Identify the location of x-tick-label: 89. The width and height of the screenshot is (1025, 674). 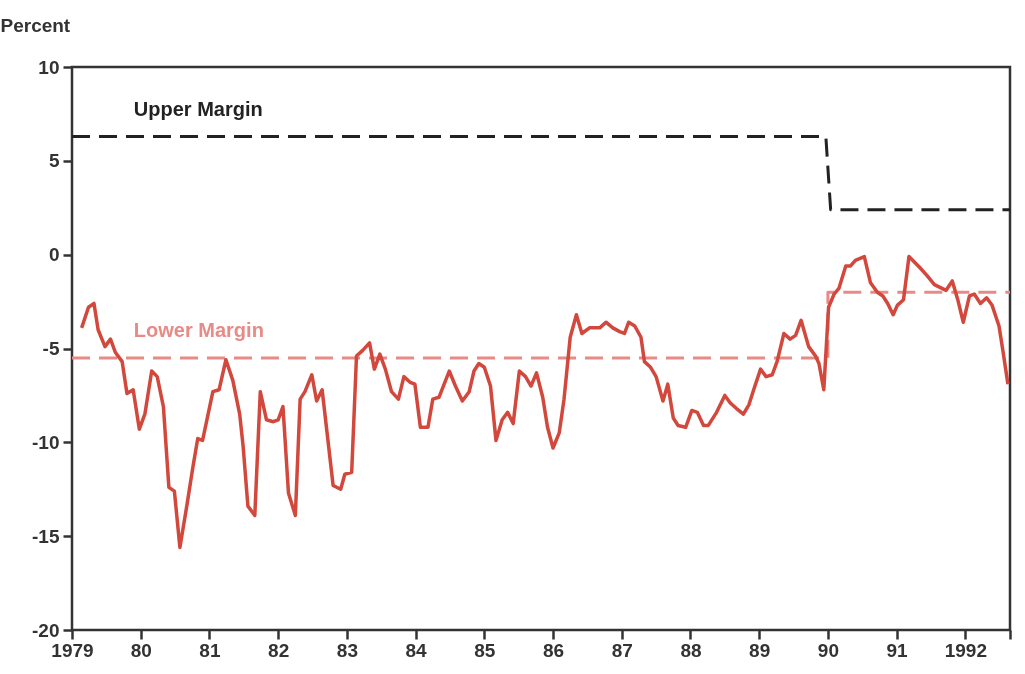
(760, 650).